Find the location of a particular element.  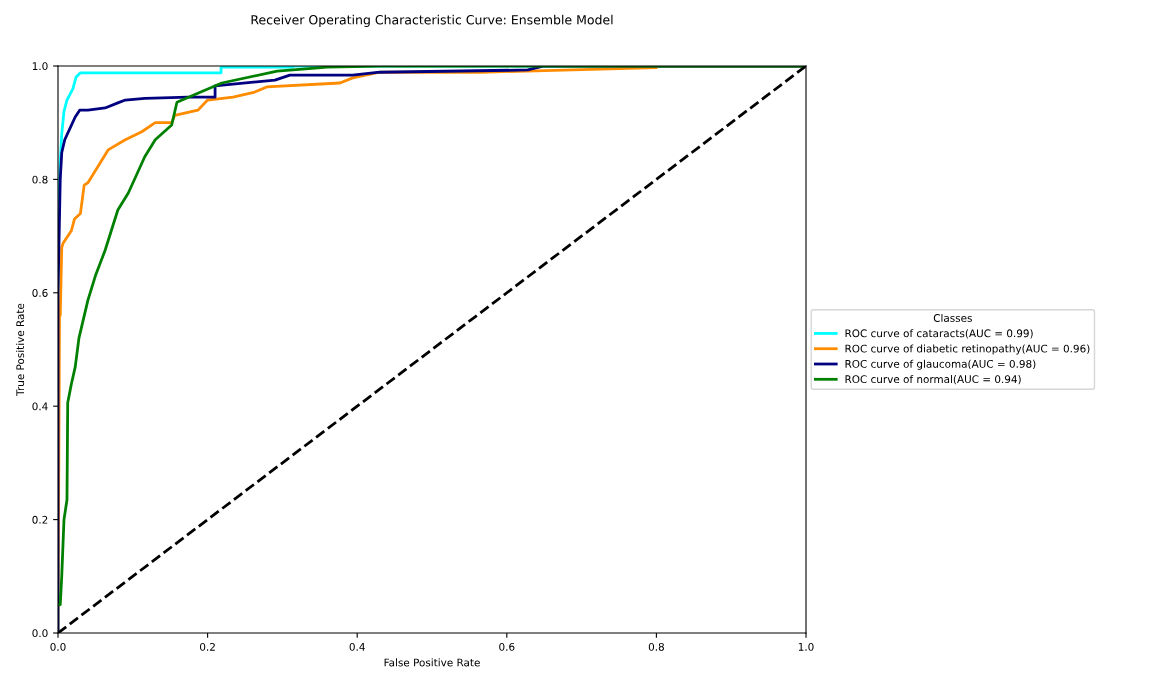

x-tick-label: 1.0 is located at coordinates (806, 646).